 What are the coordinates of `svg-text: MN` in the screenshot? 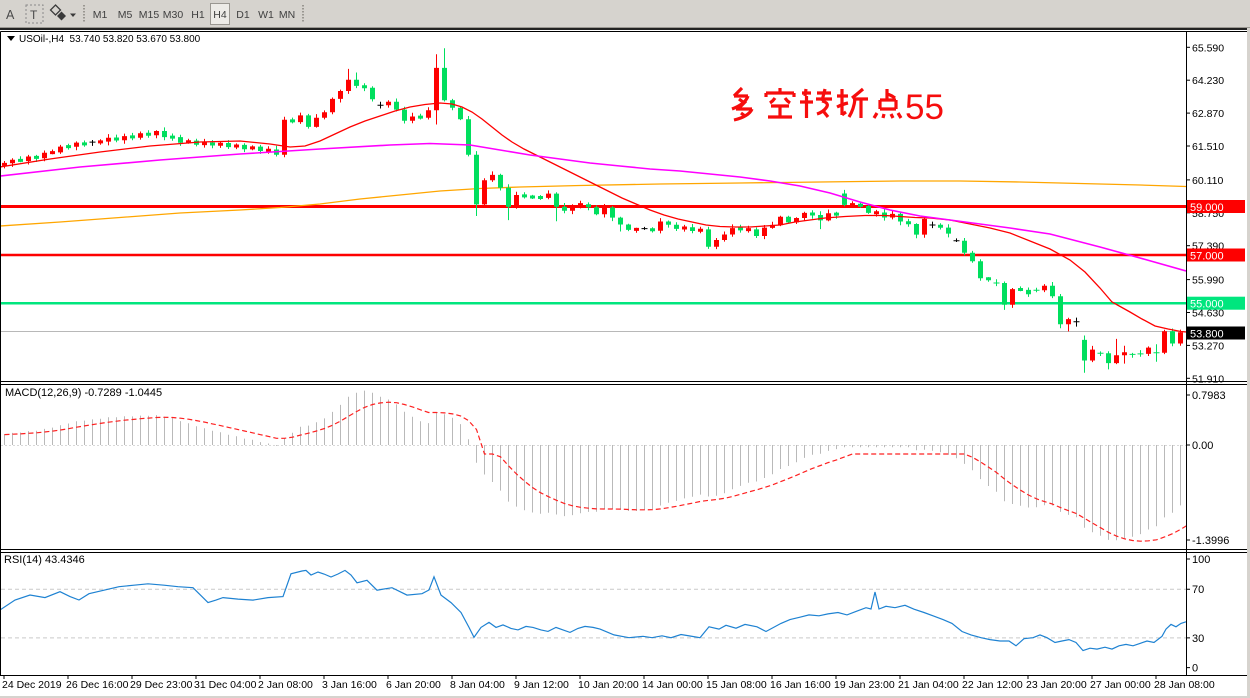 It's located at (287, 15).